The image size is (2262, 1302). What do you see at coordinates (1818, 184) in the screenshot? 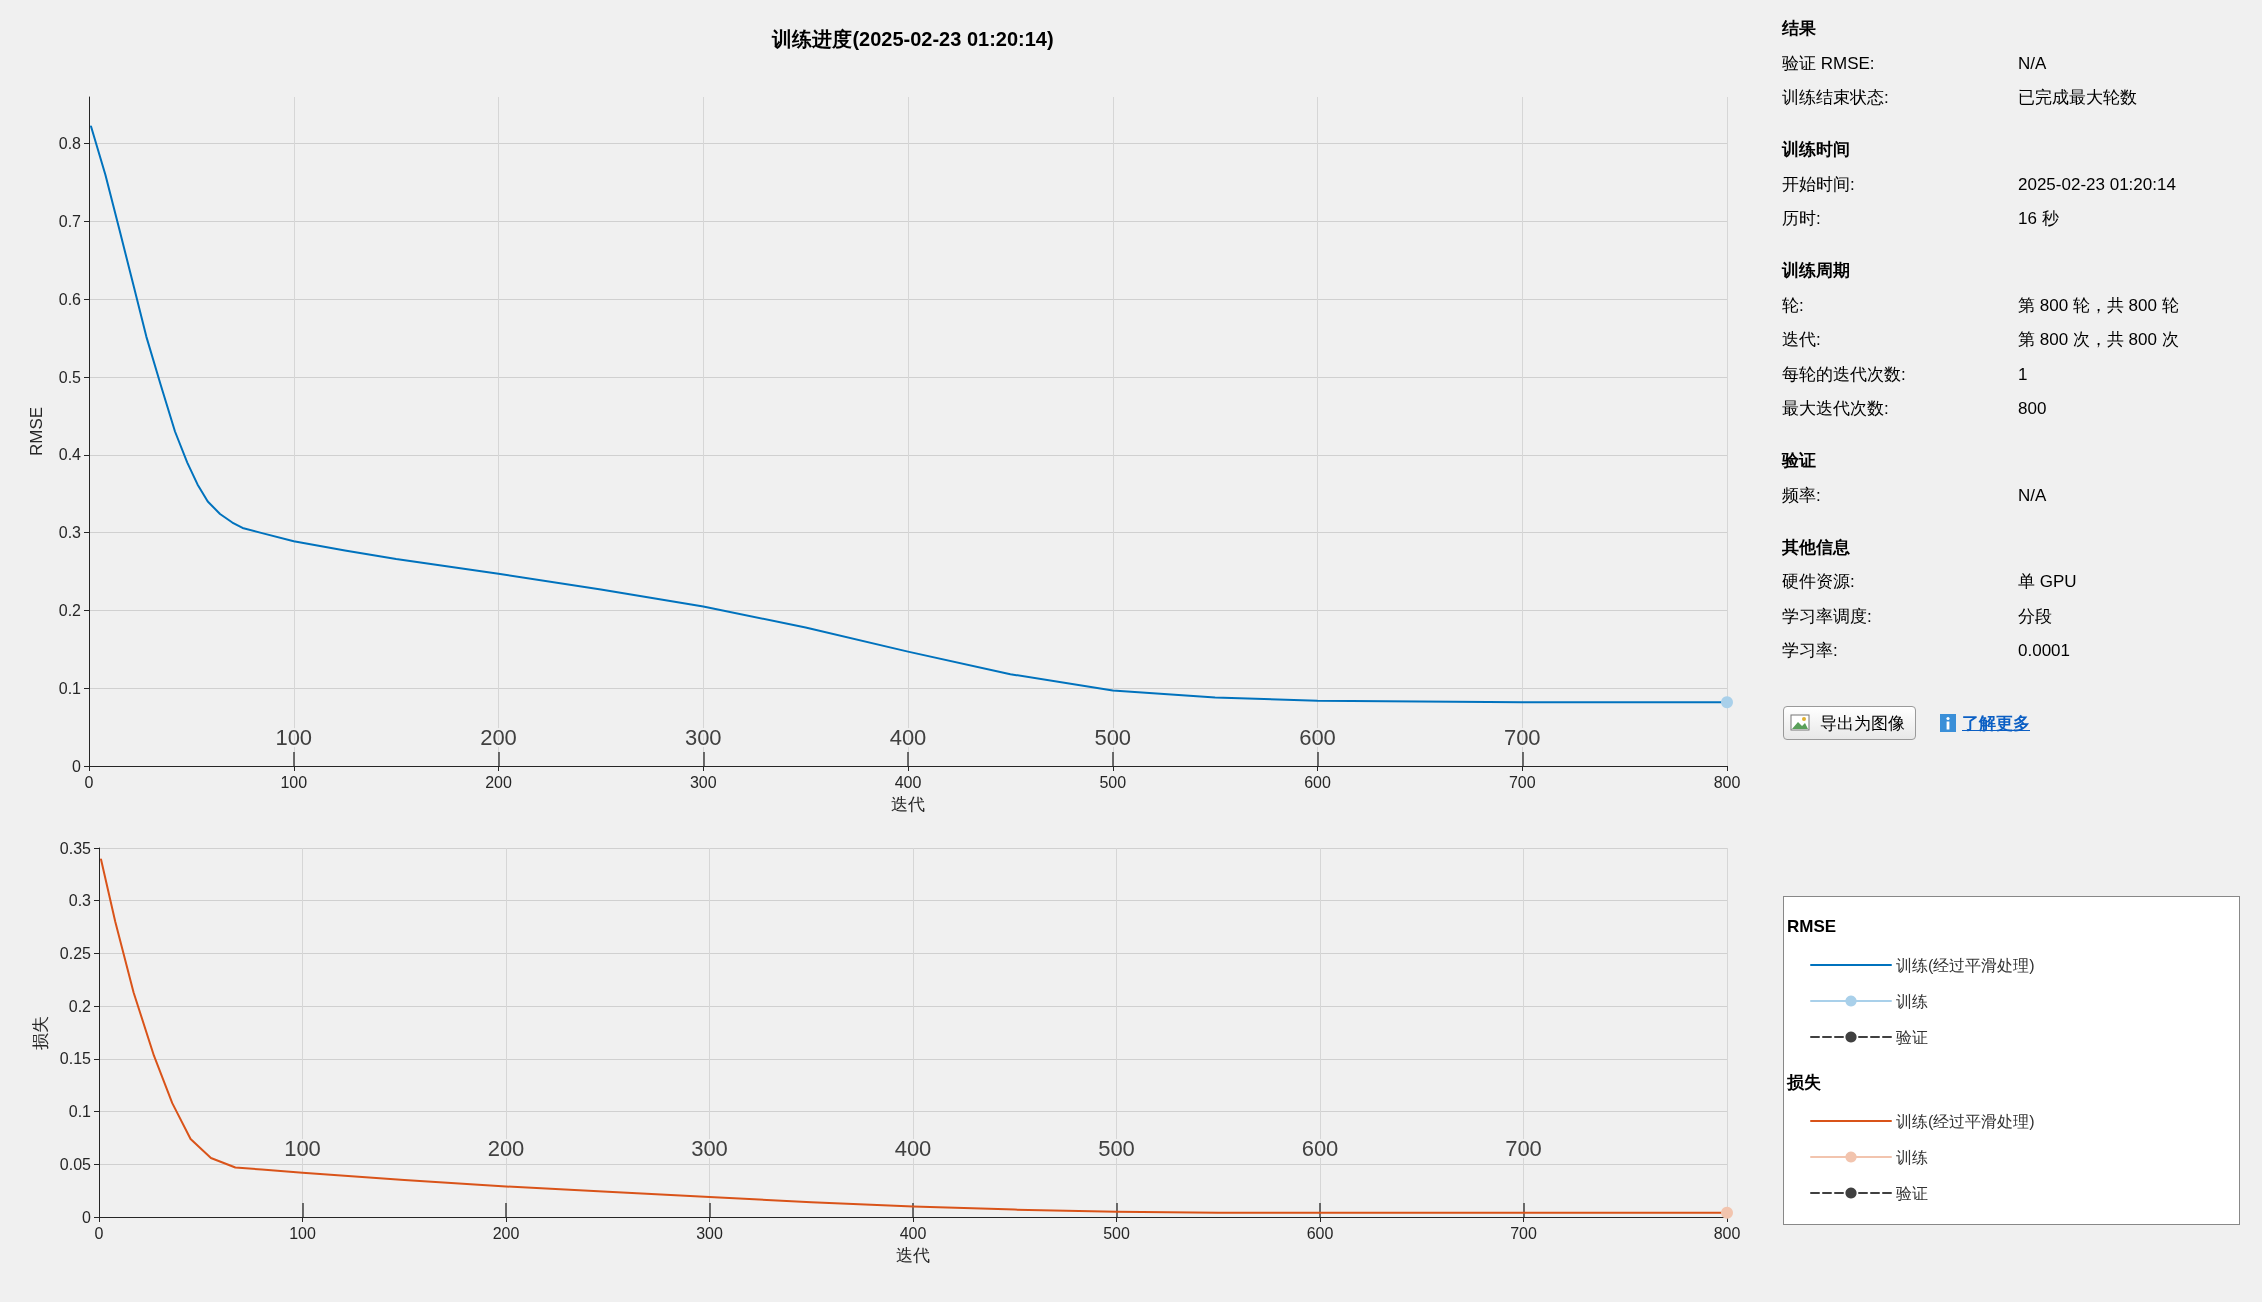
I see `text: 开始时间:` at bounding box center [1818, 184].